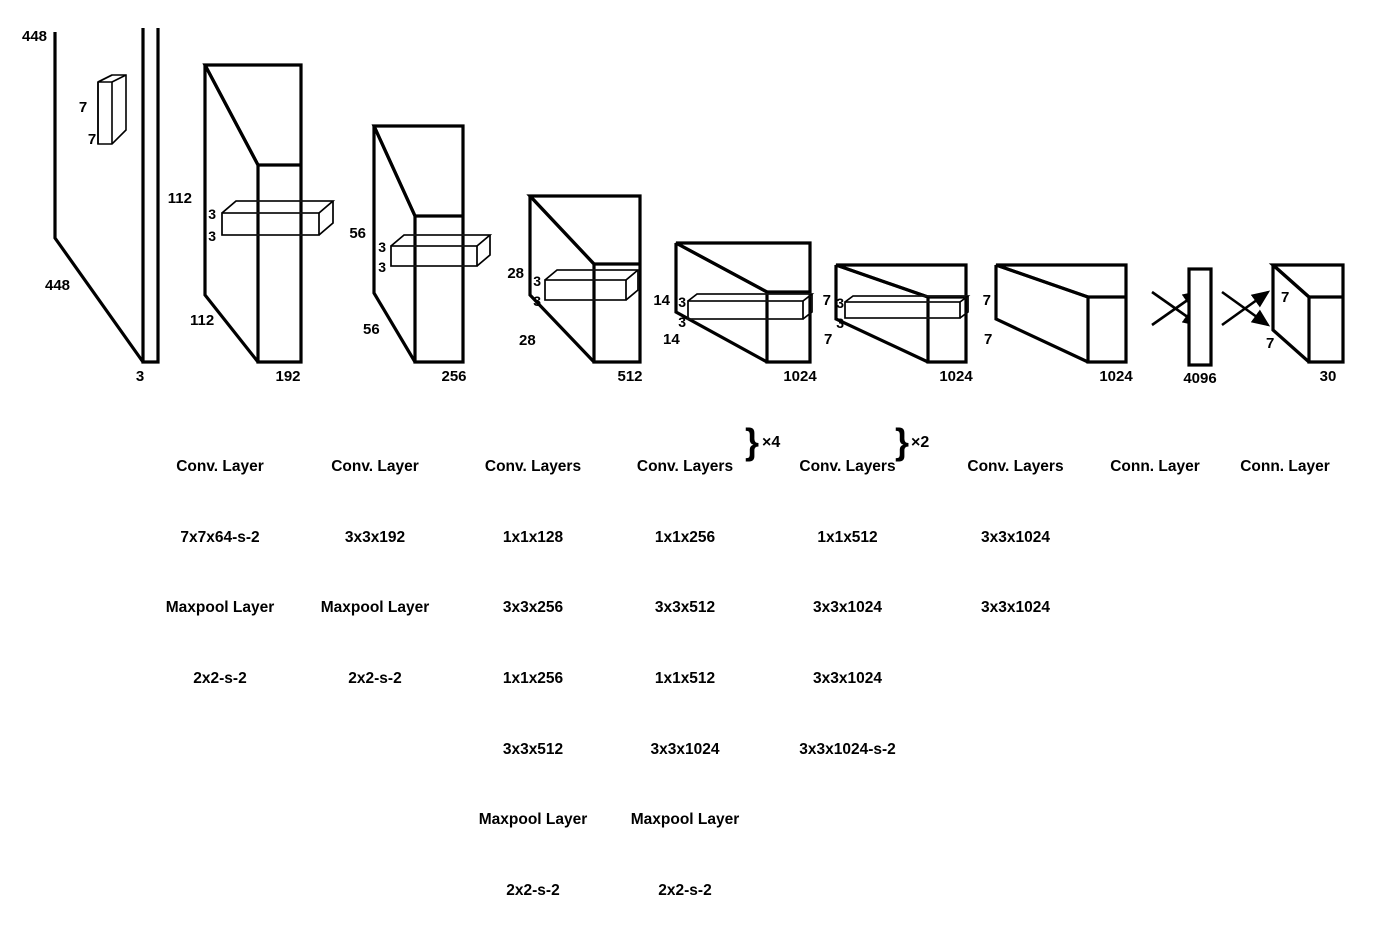  What do you see at coordinates (537, 281) in the screenshot?
I see `kernel-3-conv3-a: 3` at bounding box center [537, 281].